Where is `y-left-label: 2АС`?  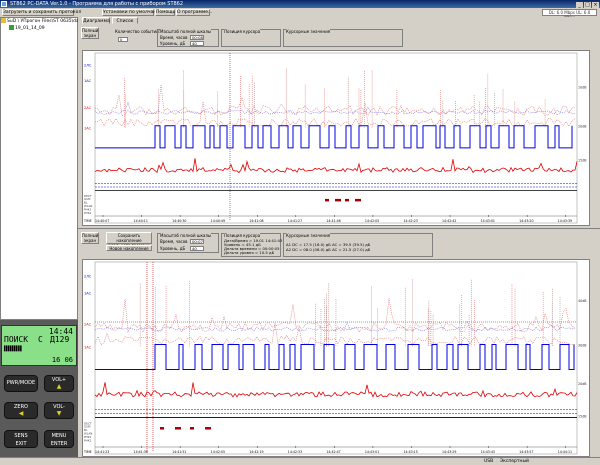
y-left-label: 2АС is located at coordinates (88, 108).